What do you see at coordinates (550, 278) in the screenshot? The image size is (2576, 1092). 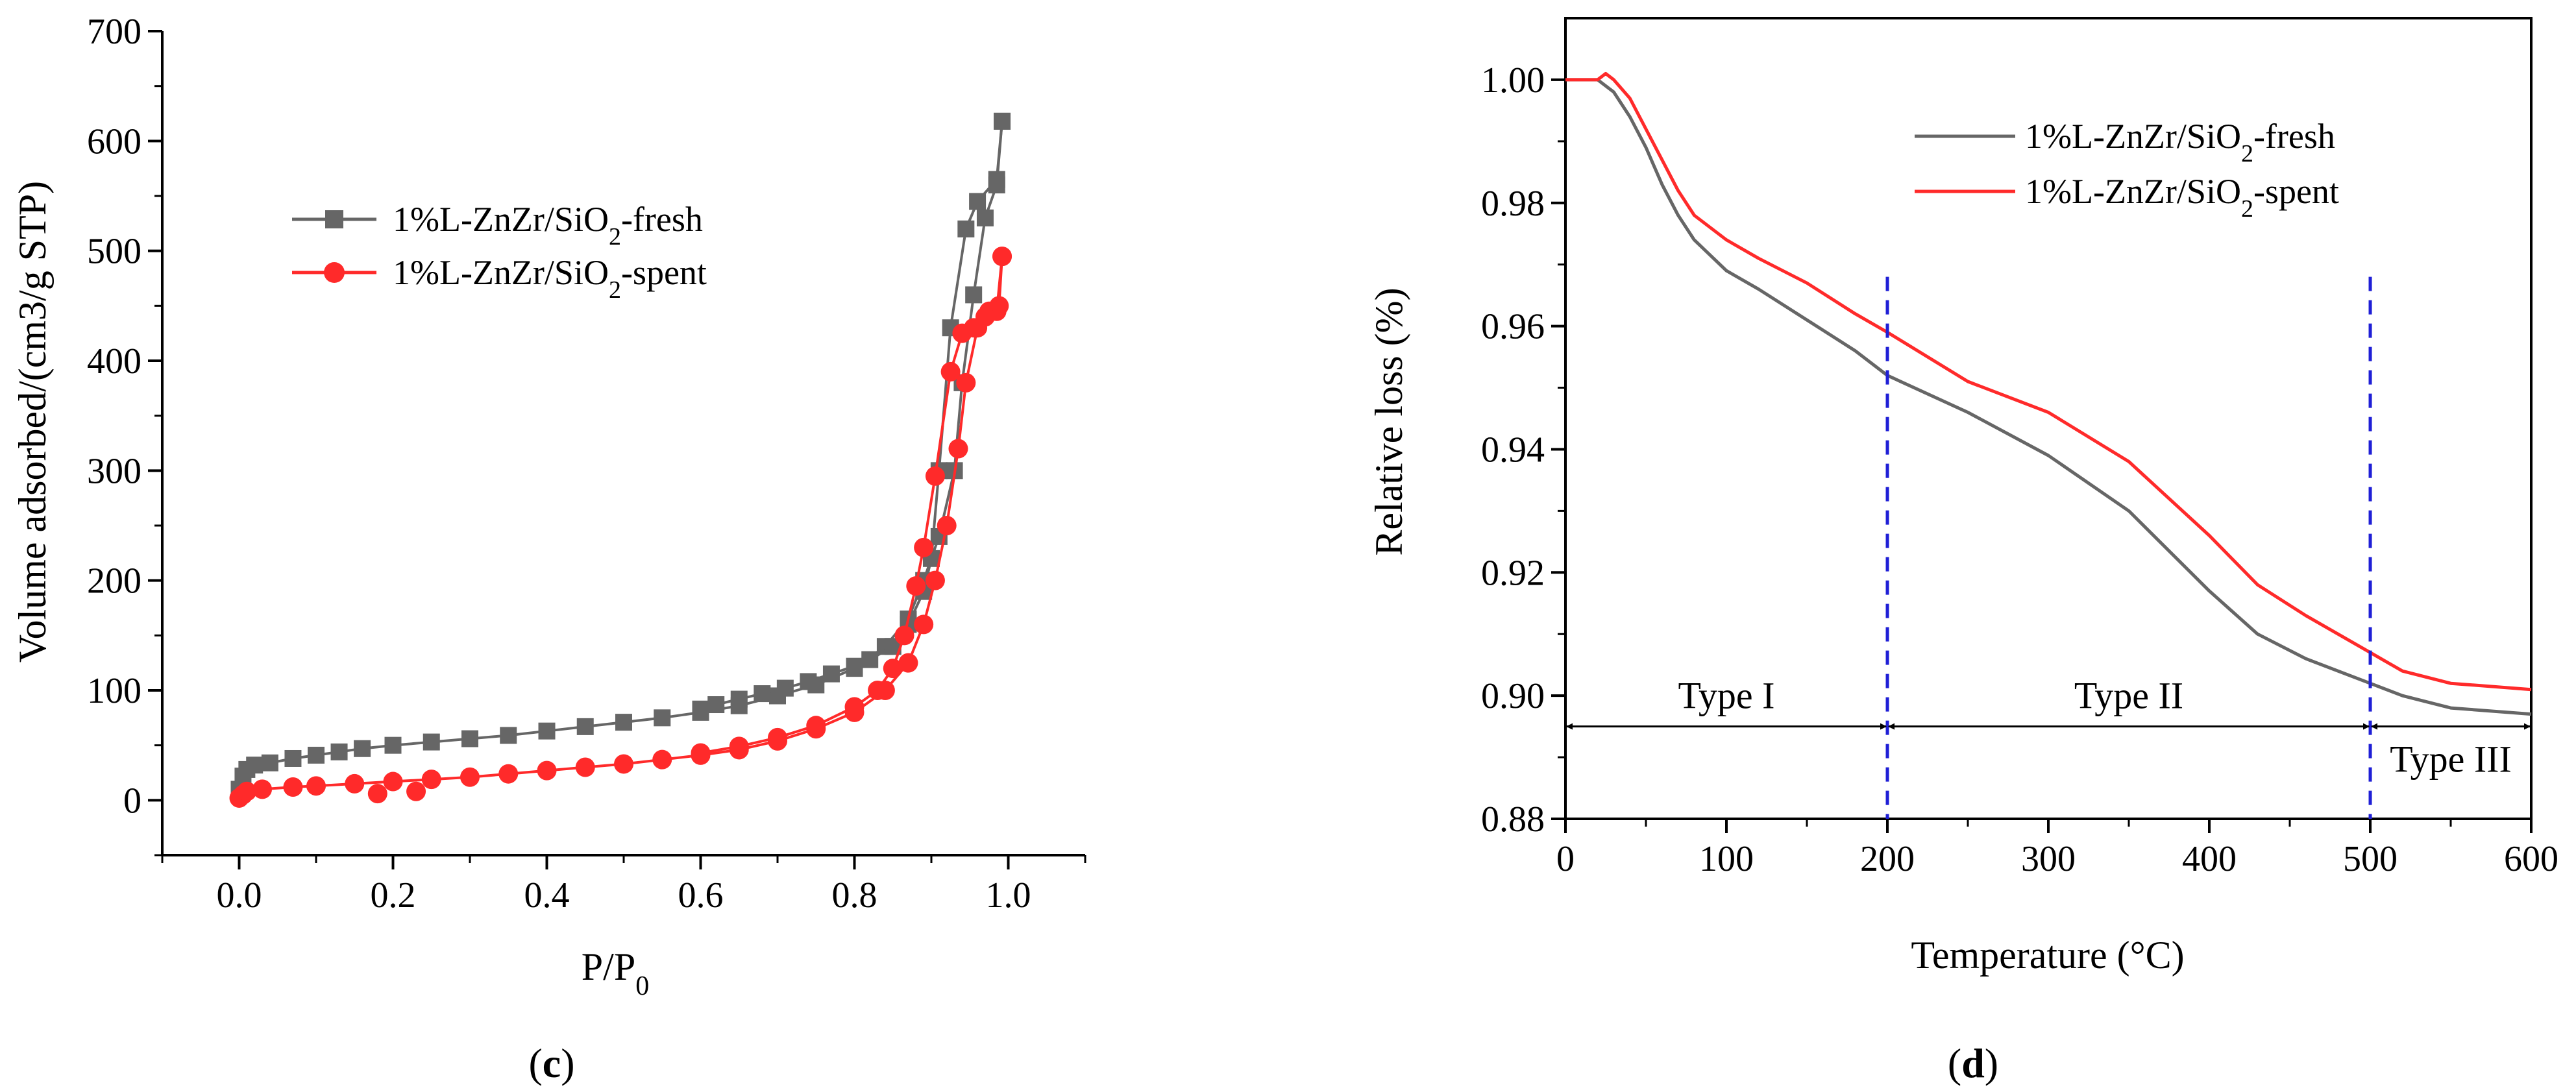 I see `chart-c-legend-label-spent: 1%L-ZnZr/SiO2-spent` at bounding box center [550, 278].